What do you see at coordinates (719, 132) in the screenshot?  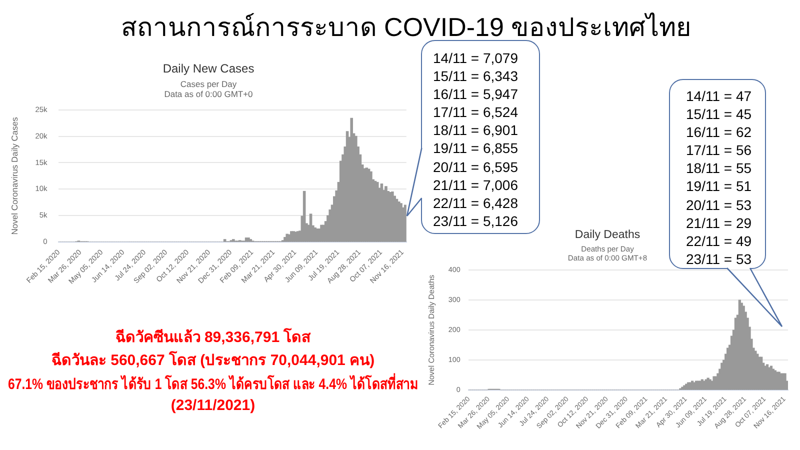 I see `text: 16/11 = 62` at bounding box center [719, 132].